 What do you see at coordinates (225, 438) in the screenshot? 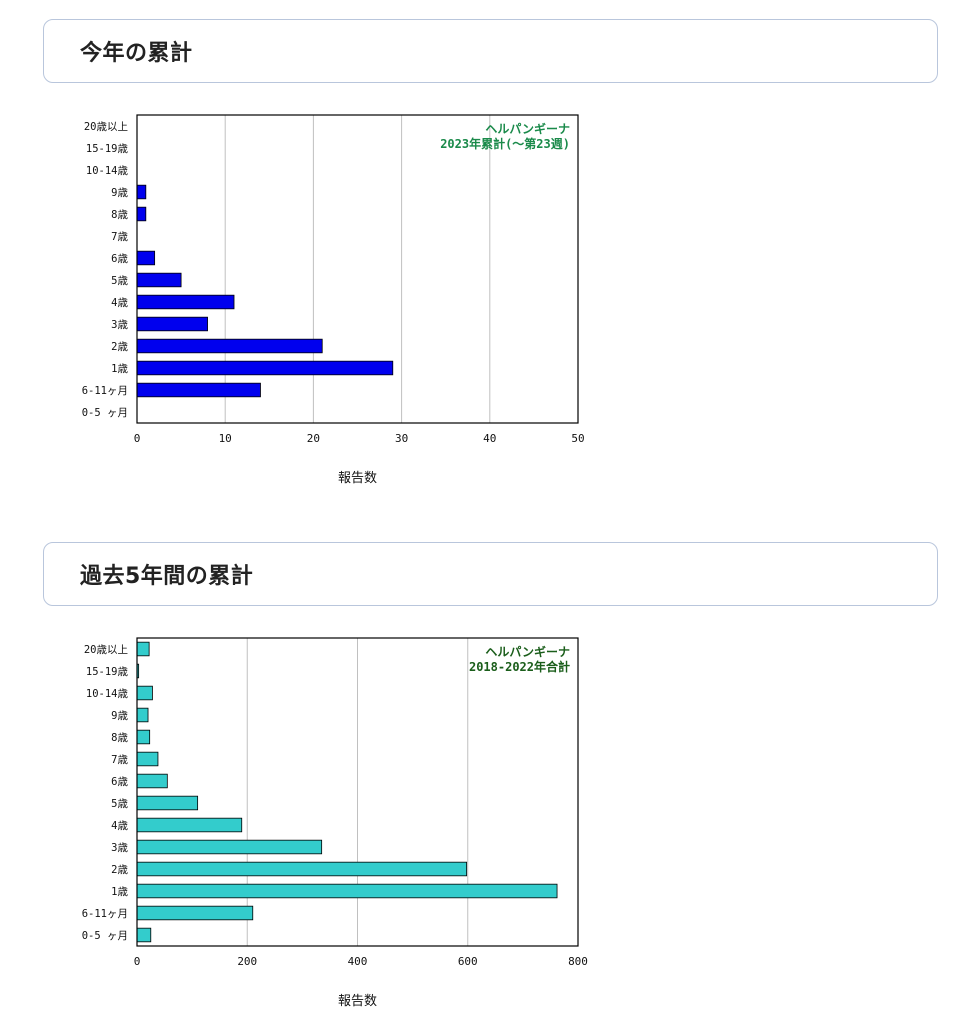
I see `x-tick-label: 10` at bounding box center [225, 438].